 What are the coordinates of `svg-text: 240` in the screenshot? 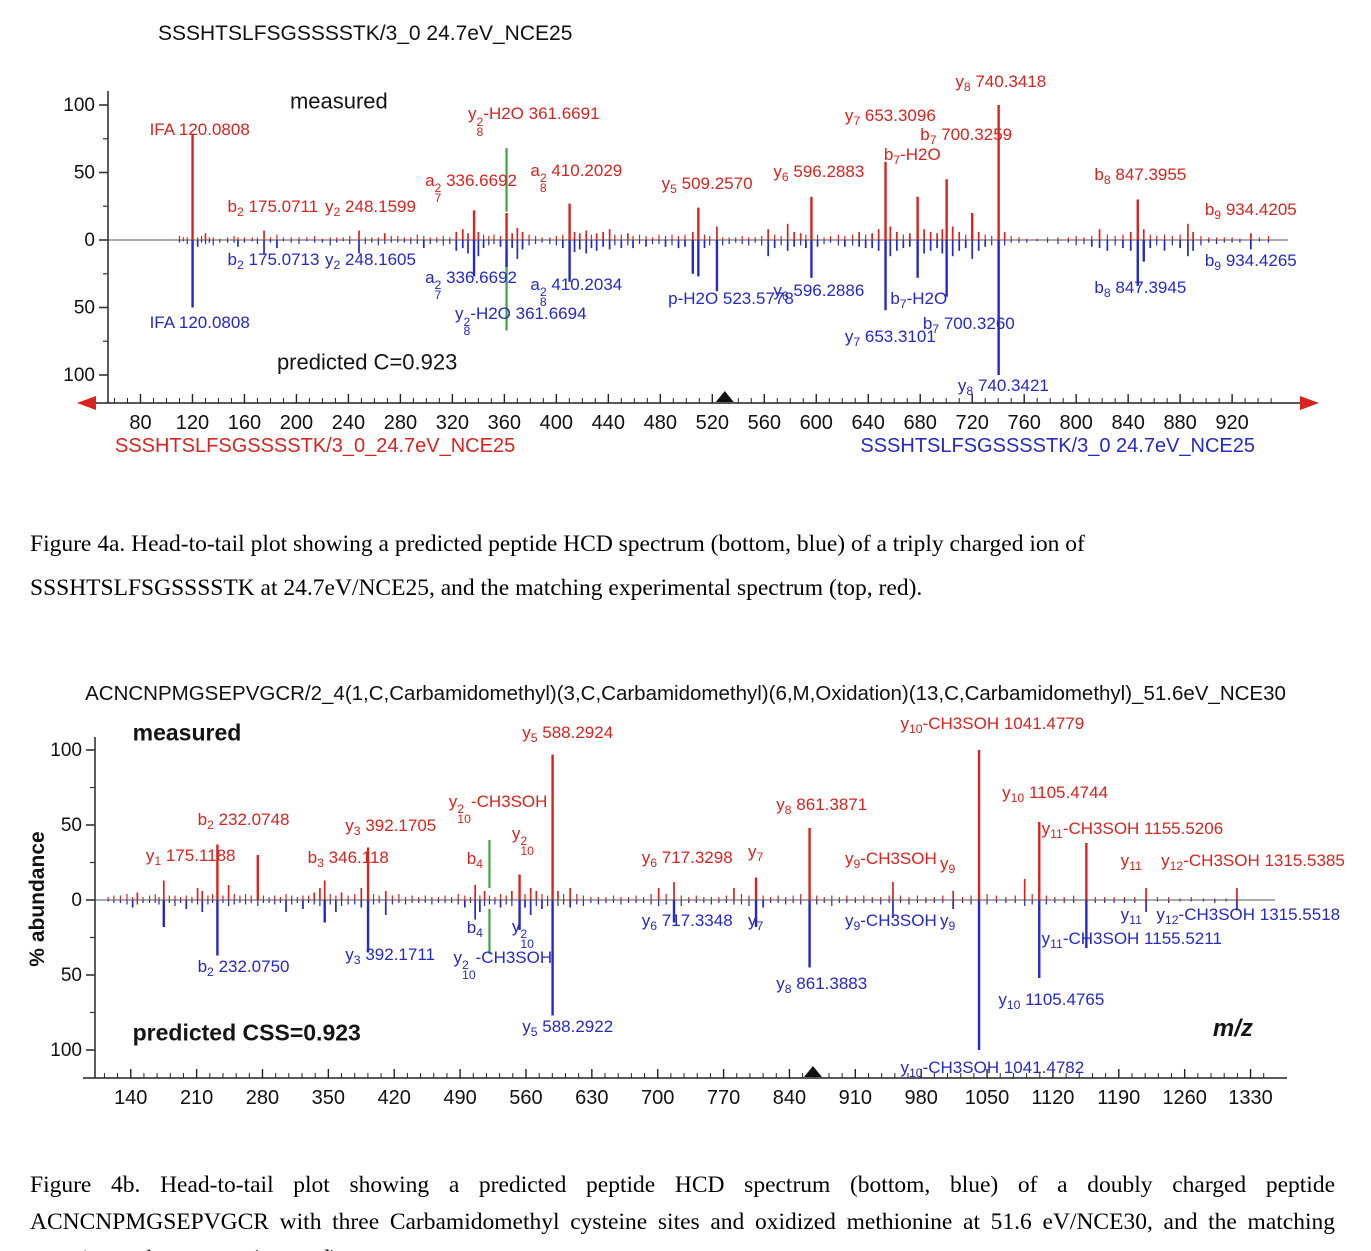 It's located at (348, 423).